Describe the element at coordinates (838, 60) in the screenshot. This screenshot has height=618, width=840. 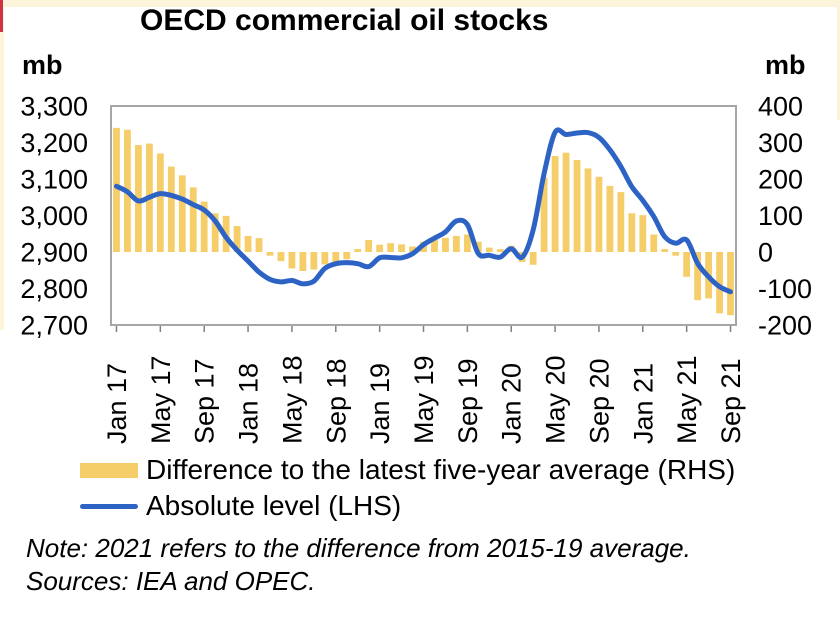
I see `page-edge-right` at that location.